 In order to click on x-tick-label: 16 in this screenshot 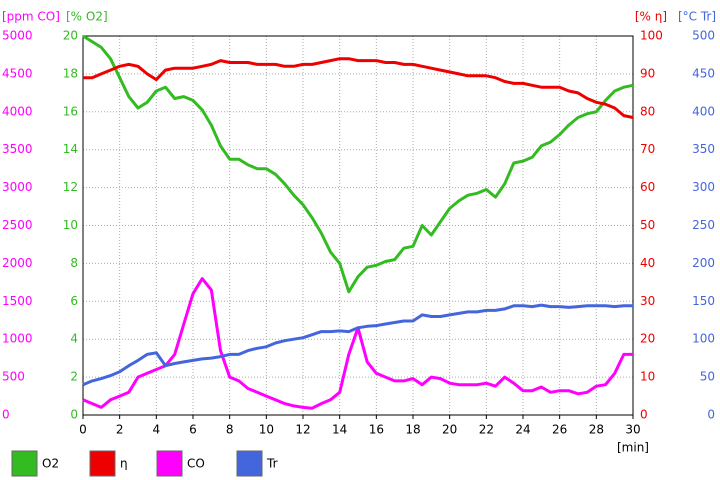, I will do `click(376, 430)`.